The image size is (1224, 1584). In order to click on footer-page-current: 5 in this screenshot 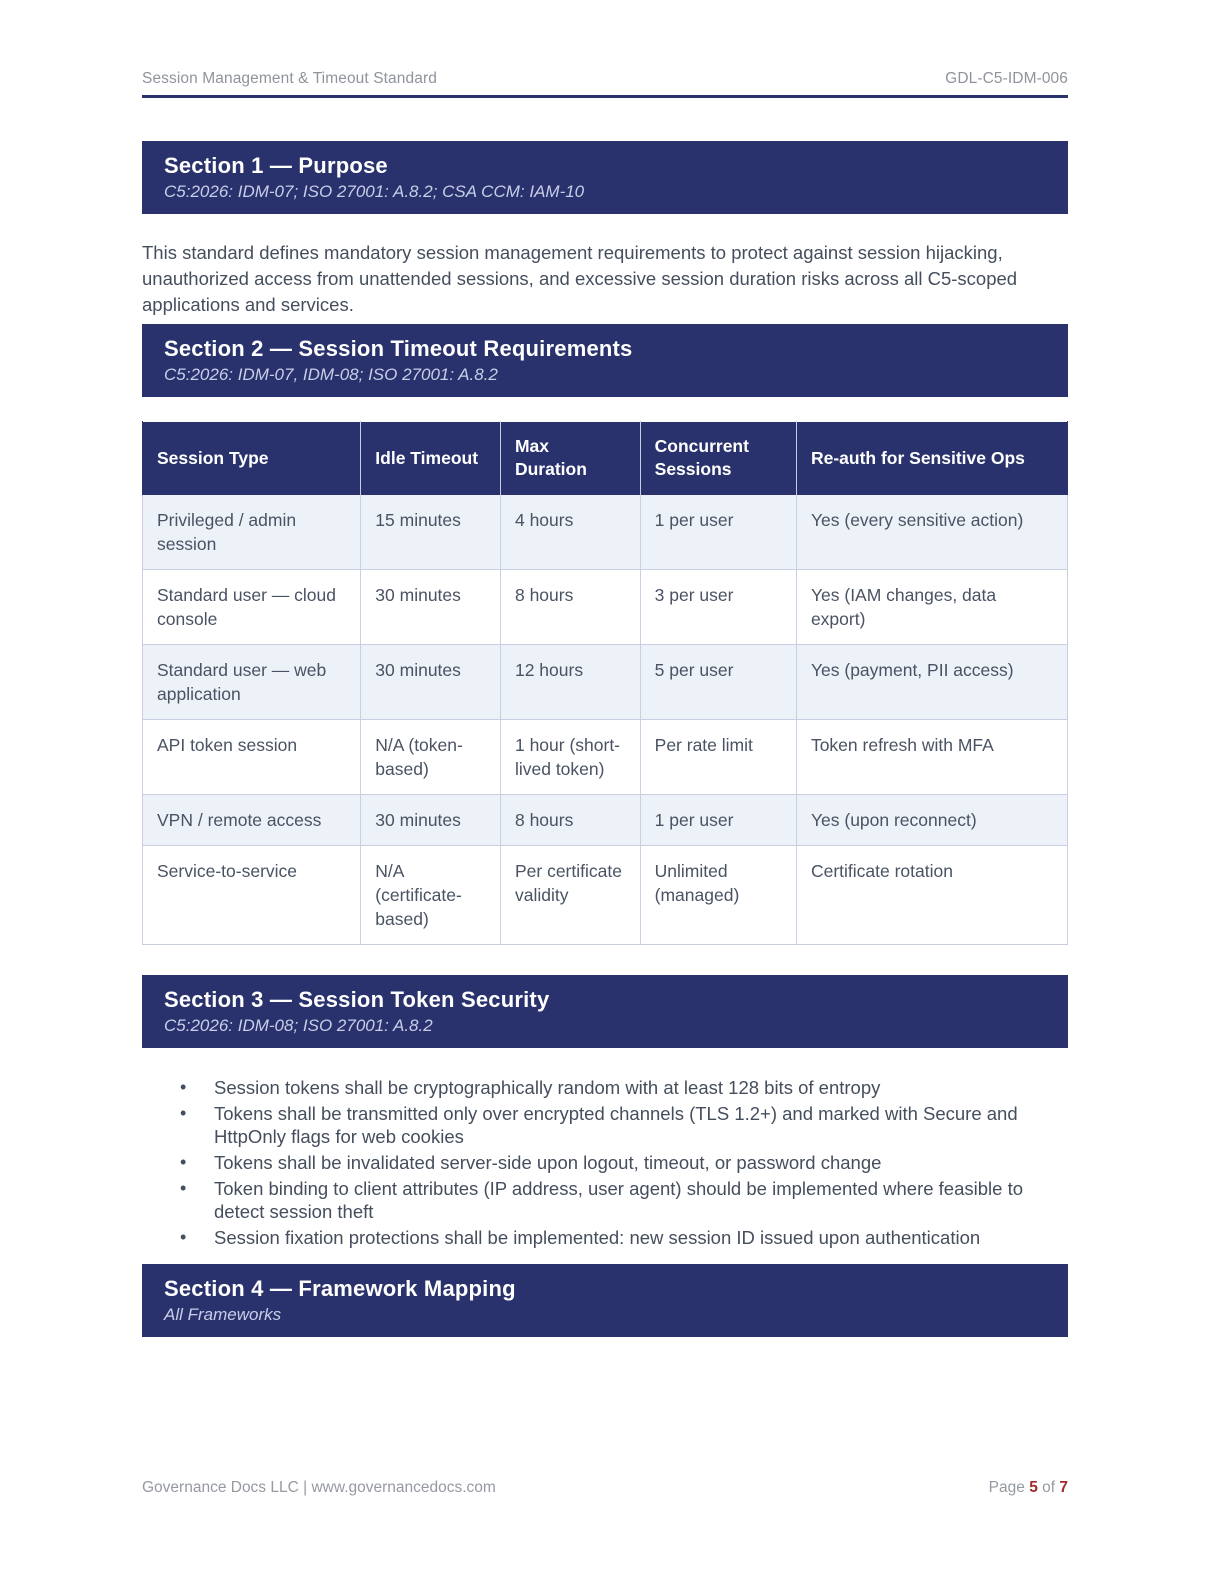, I will do `click(1033, 1487)`.